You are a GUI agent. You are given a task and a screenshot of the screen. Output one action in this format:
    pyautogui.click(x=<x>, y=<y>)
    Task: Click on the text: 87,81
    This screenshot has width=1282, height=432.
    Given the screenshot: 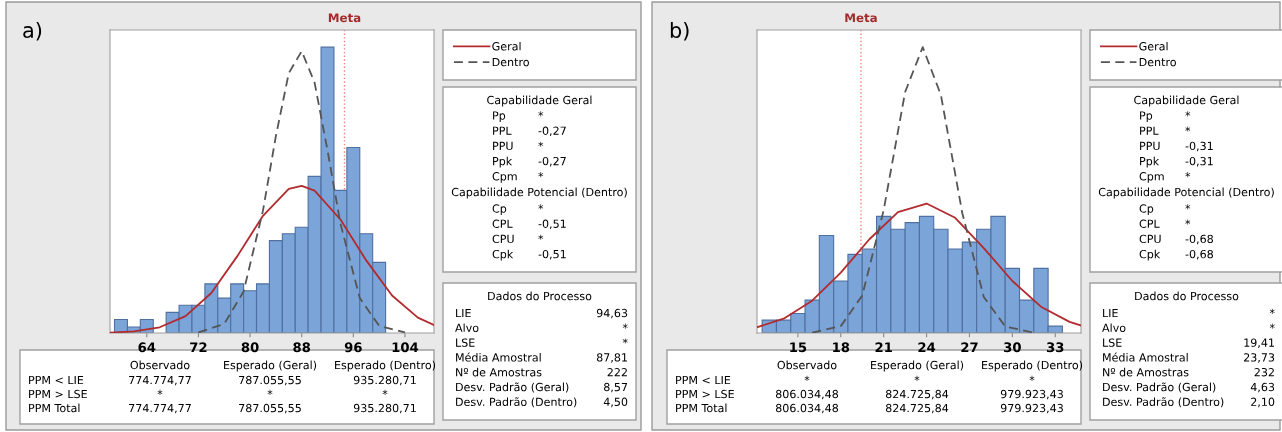 What is the action you would take?
    pyautogui.click(x=611, y=358)
    